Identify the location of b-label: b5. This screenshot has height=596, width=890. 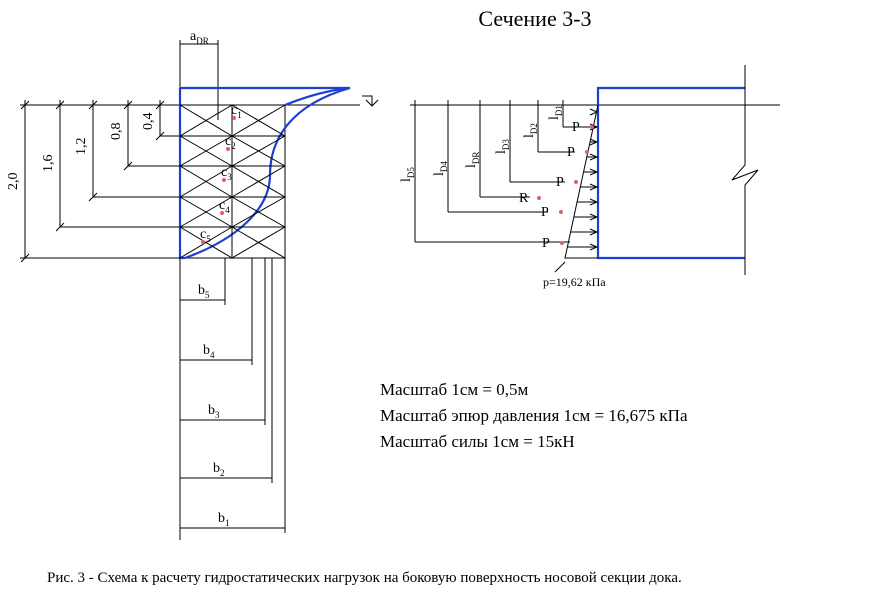
(204, 291).